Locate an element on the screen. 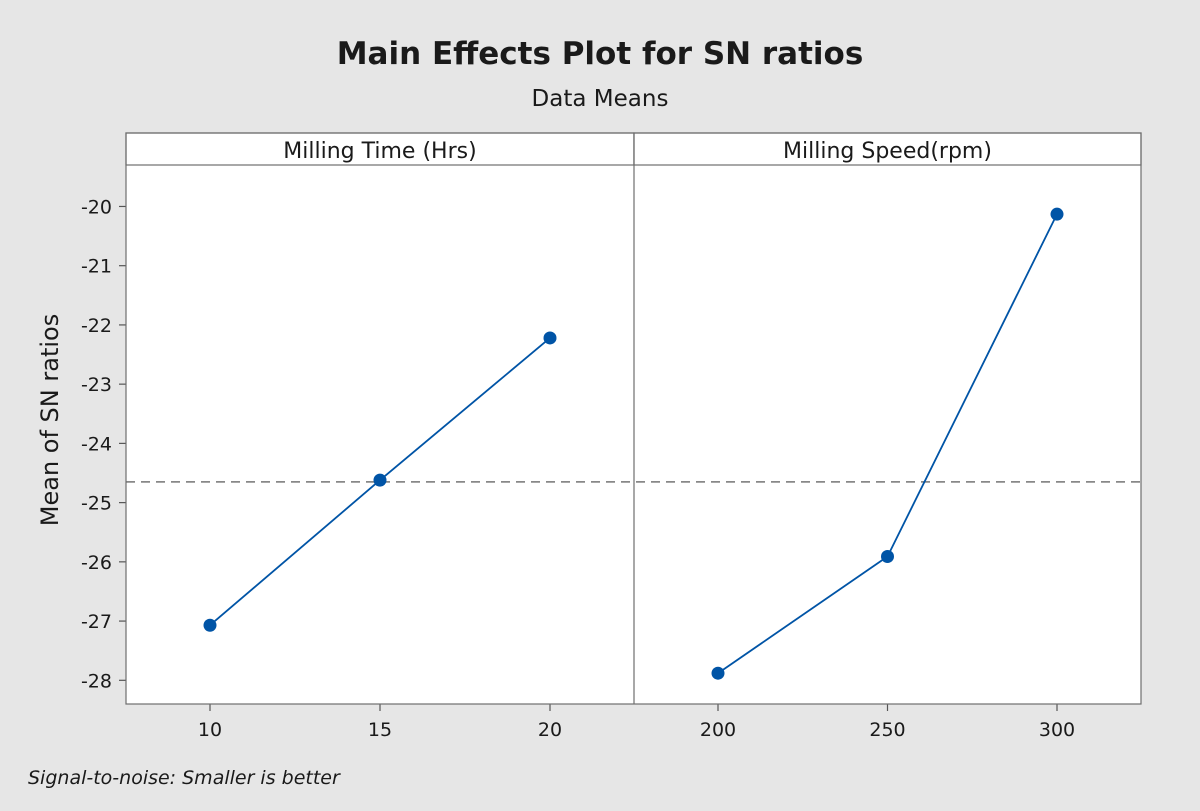 Image resolution: width=1200 pixels, height=811 pixels. y-tick-label: -25 is located at coordinates (96, 504).